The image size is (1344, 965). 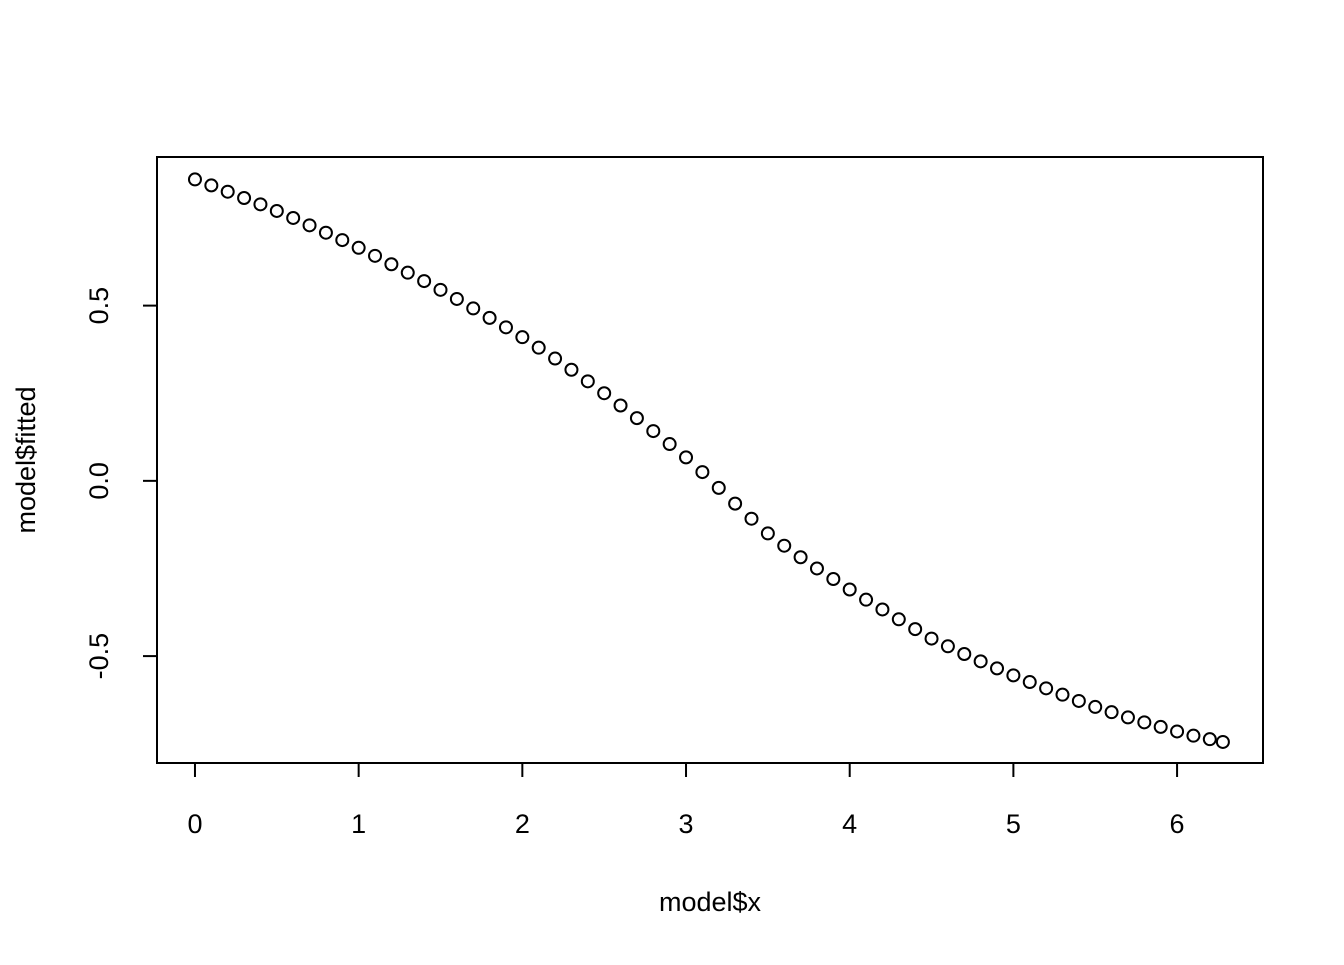 What do you see at coordinates (99, 656) in the screenshot?
I see `y-tick-label: -0.5` at bounding box center [99, 656].